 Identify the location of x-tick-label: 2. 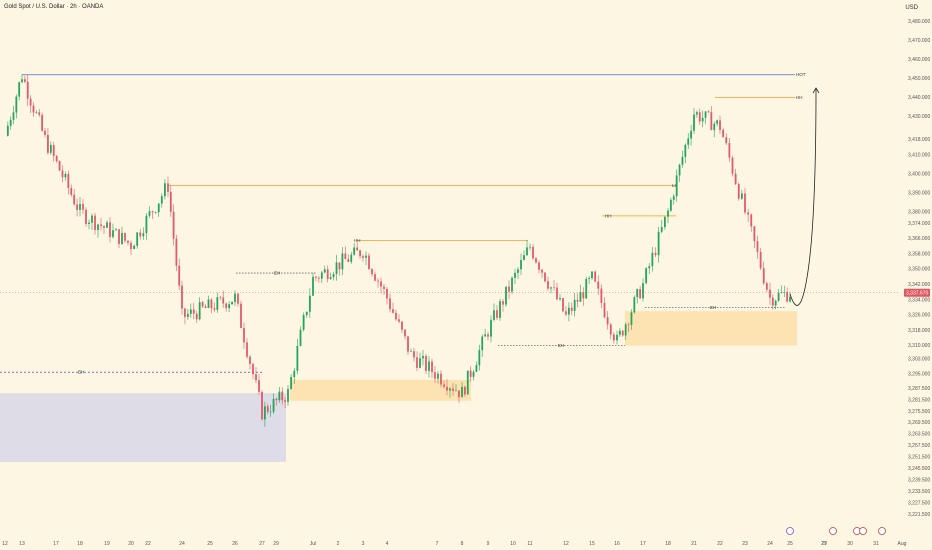
(338, 544).